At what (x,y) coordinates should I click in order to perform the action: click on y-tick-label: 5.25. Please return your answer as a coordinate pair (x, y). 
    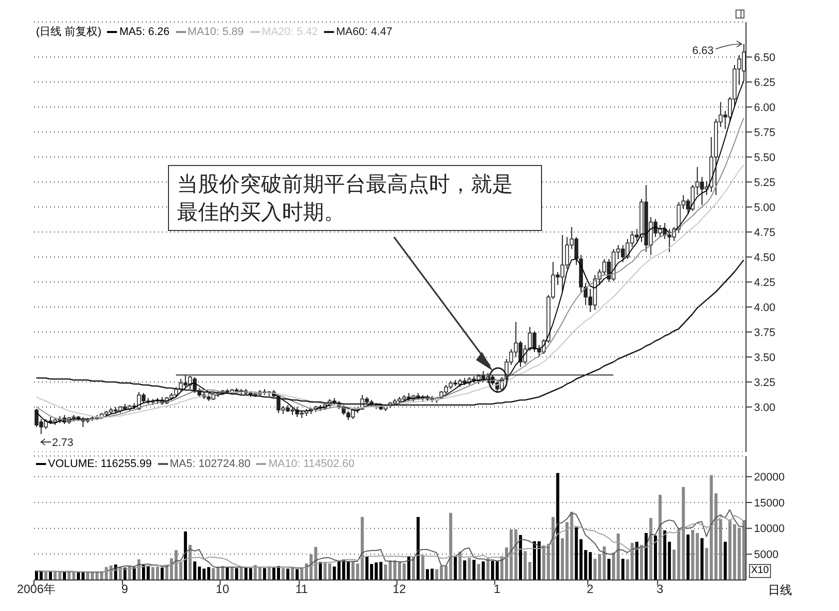
    Looking at the image, I should click on (765, 182).